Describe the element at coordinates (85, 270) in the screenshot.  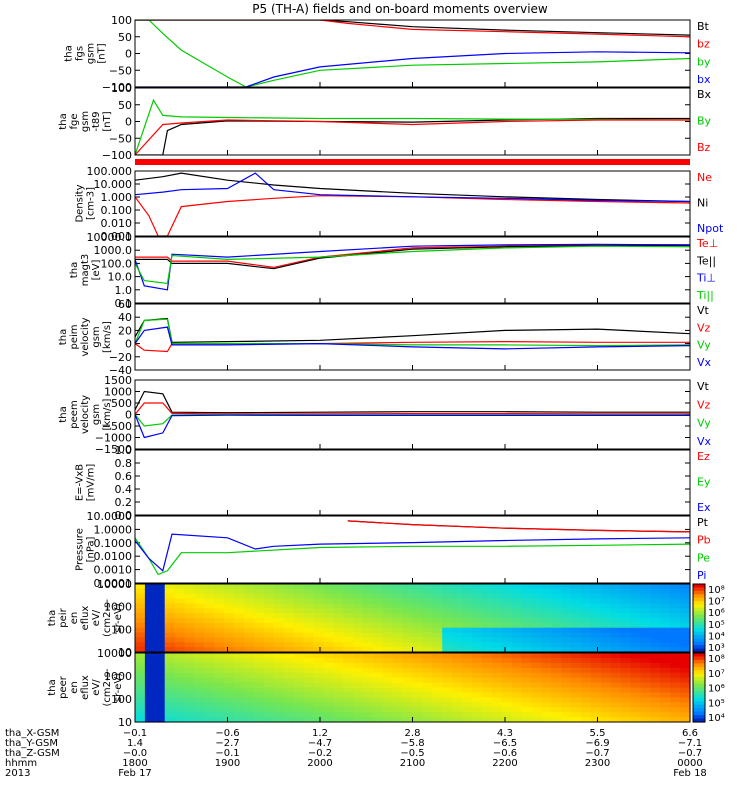
I see `y-axis-label-line: magt3` at that location.